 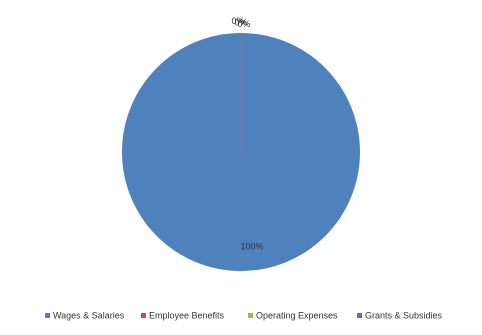 What do you see at coordinates (297, 315) in the screenshot?
I see `legend-label: Operating Expenses` at bounding box center [297, 315].